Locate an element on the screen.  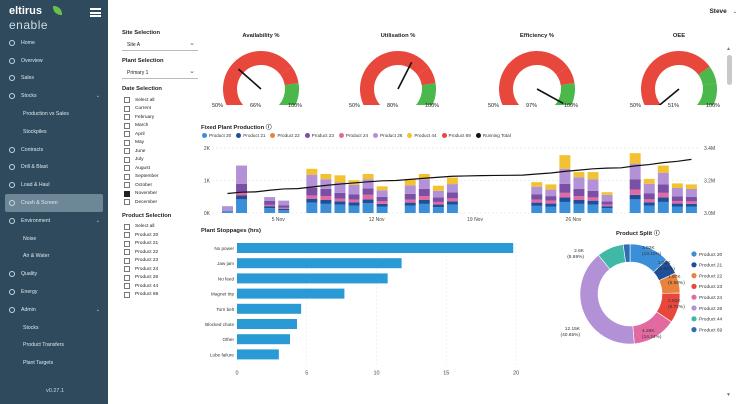
date-option-december: December is located at coordinates (162, 202).